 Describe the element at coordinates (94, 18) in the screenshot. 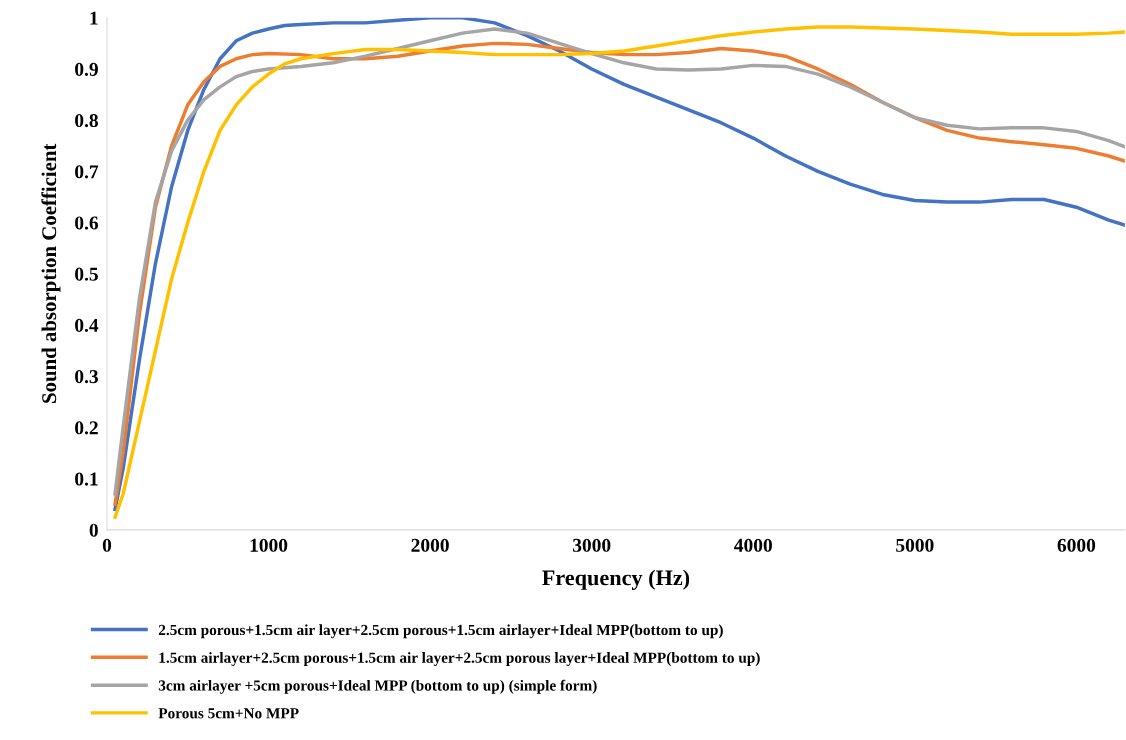

I see `y-tick-label: 1` at that location.